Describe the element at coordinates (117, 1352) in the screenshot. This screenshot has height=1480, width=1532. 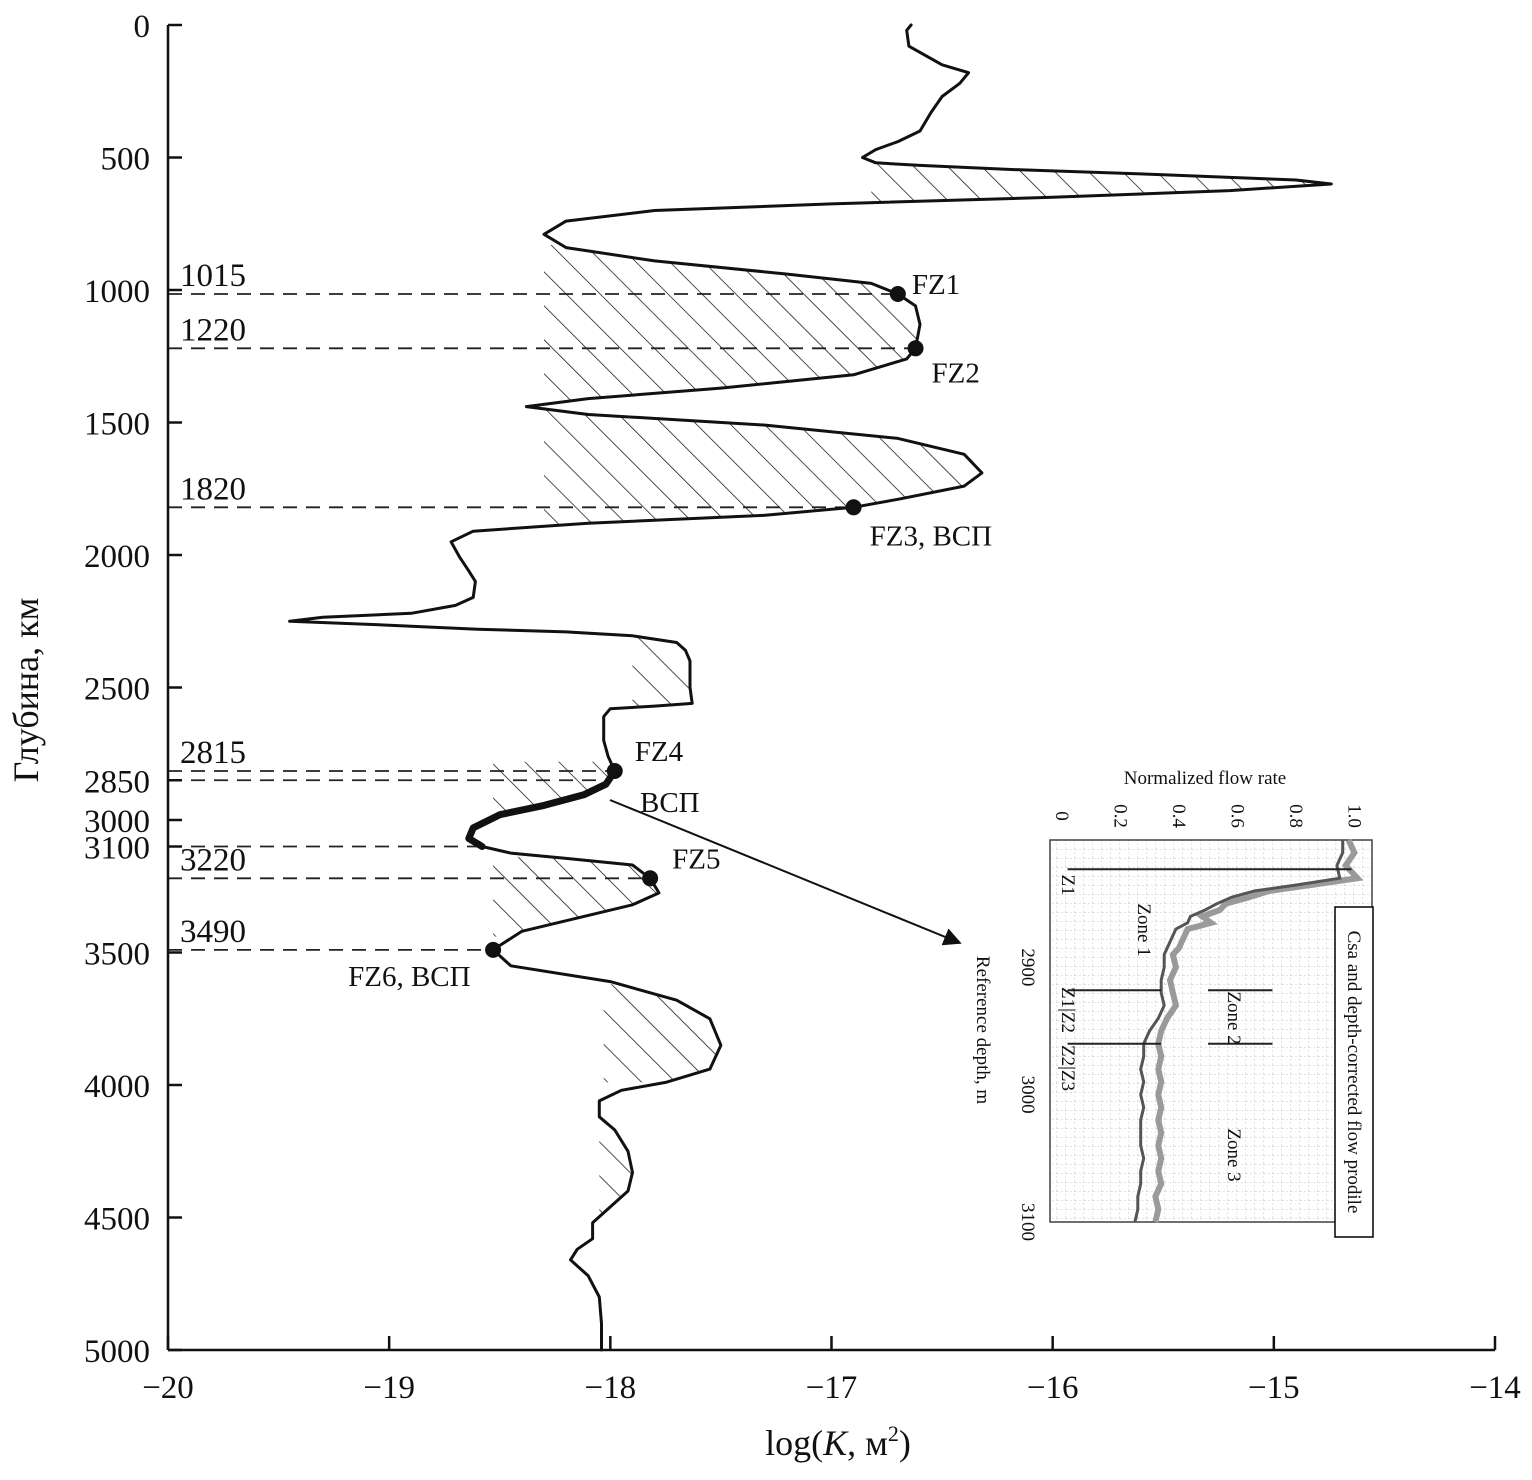
I see `y-tick-label: 5000` at that location.